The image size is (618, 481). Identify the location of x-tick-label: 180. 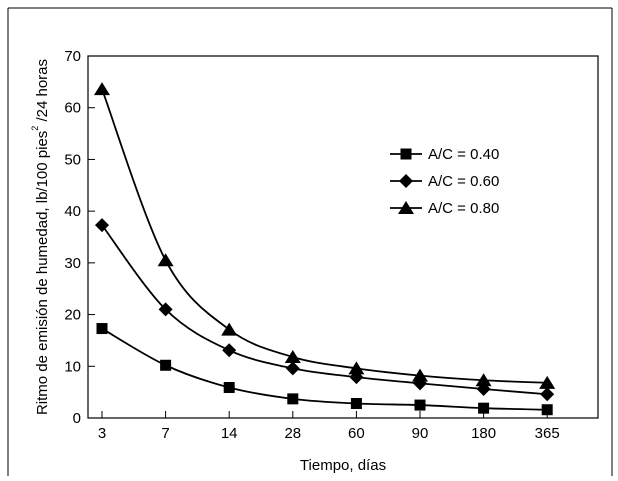
(483, 433).